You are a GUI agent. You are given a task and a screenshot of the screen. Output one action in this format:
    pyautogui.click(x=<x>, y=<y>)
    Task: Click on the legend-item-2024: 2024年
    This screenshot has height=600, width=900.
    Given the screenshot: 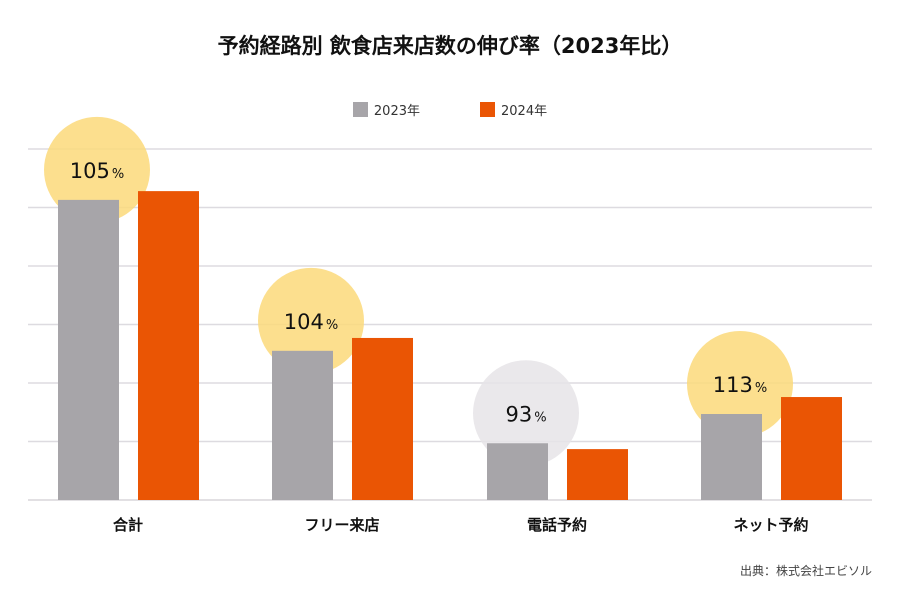 What is the action you would take?
    pyautogui.click(x=513, y=109)
    